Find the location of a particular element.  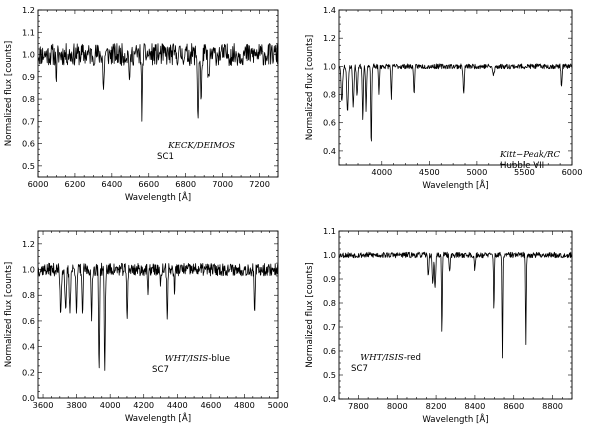

x-tick-label: 6800 is located at coordinates (185, 184).